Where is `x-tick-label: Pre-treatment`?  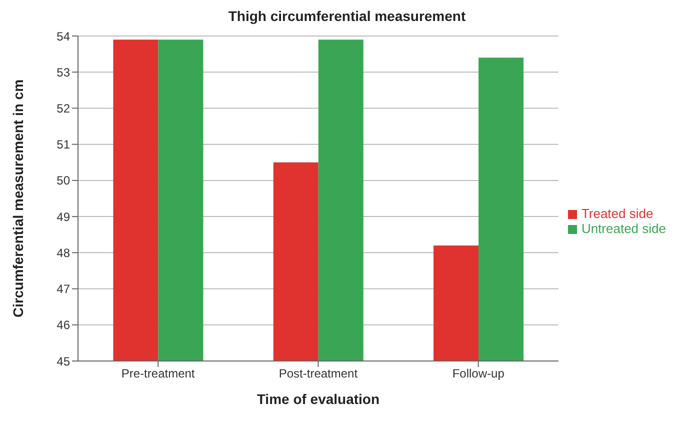
x-tick-label: Pre-treatment is located at coordinates (158, 373).